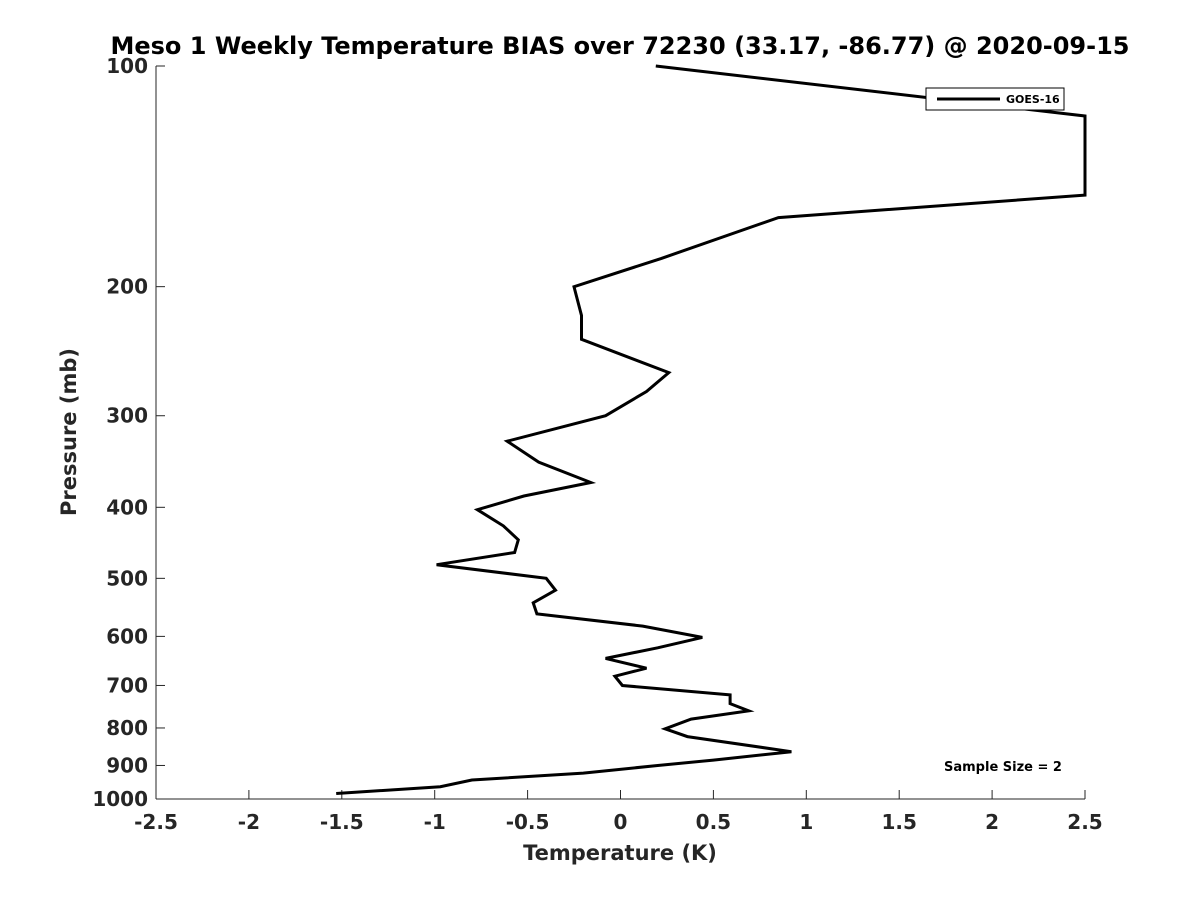 Image resolution: width=1200 pixels, height=900 pixels. Describe the element at coordinates (127, 636) in the screenshot. I see `y-tick-label: 600` at that location.